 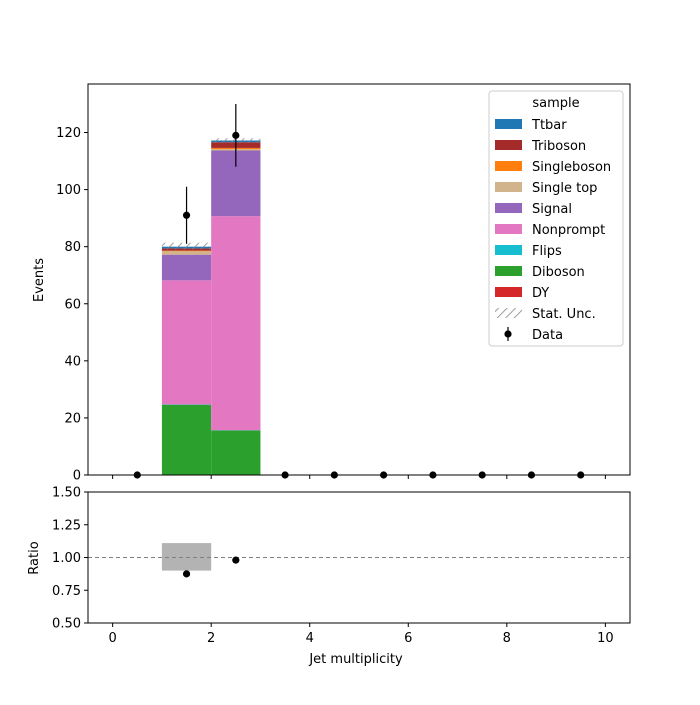 I want to click on legend-label-single-top: Single top, so click(x=564, y=188).